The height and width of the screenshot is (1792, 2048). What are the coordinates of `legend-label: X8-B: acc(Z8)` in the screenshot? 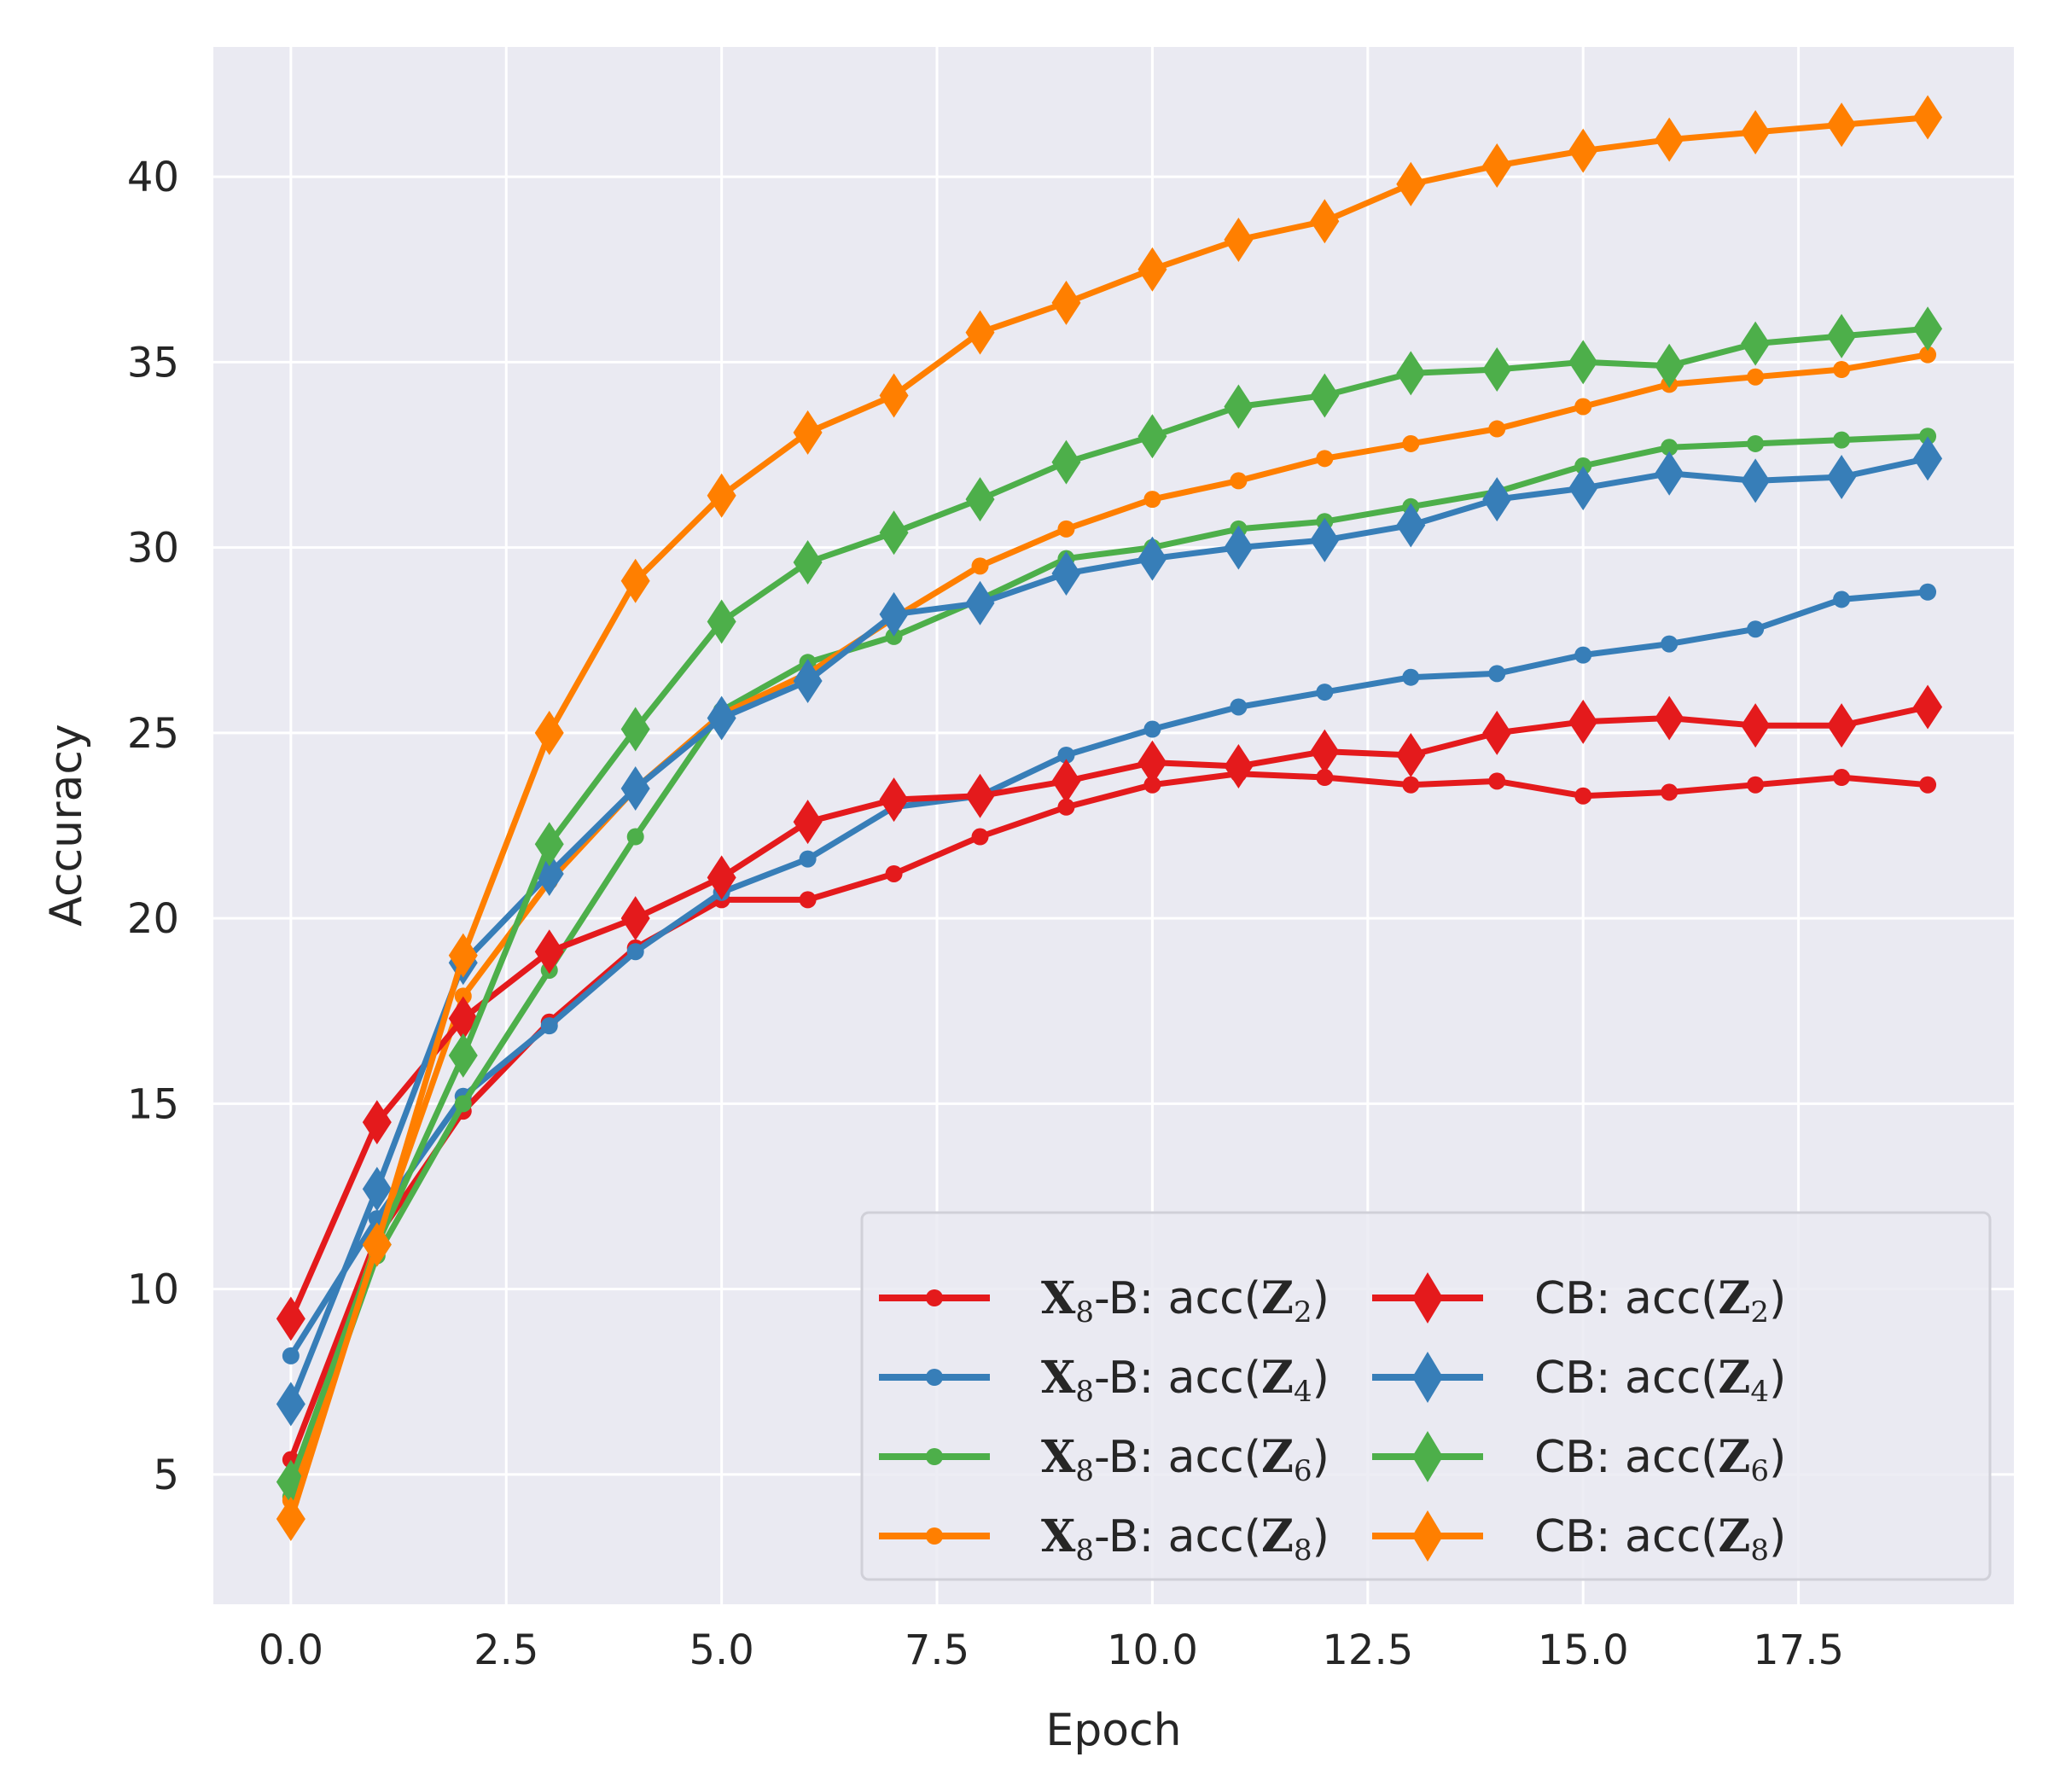 It's located at (1185, 1539).